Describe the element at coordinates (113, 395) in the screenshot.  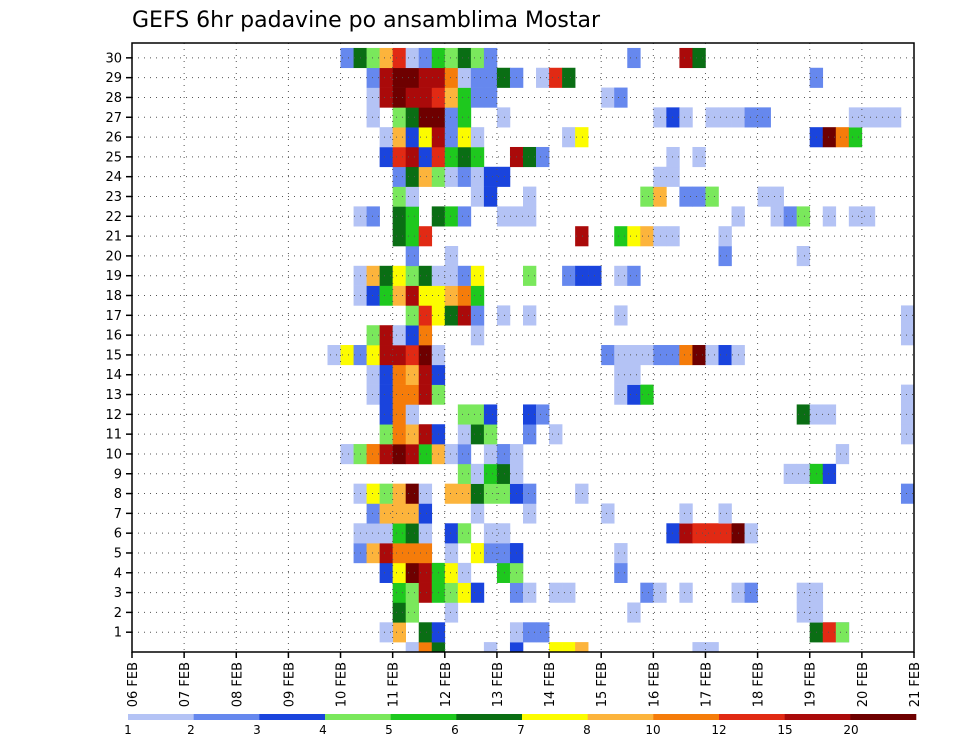
I see `y-tick-label: 13` at that location.